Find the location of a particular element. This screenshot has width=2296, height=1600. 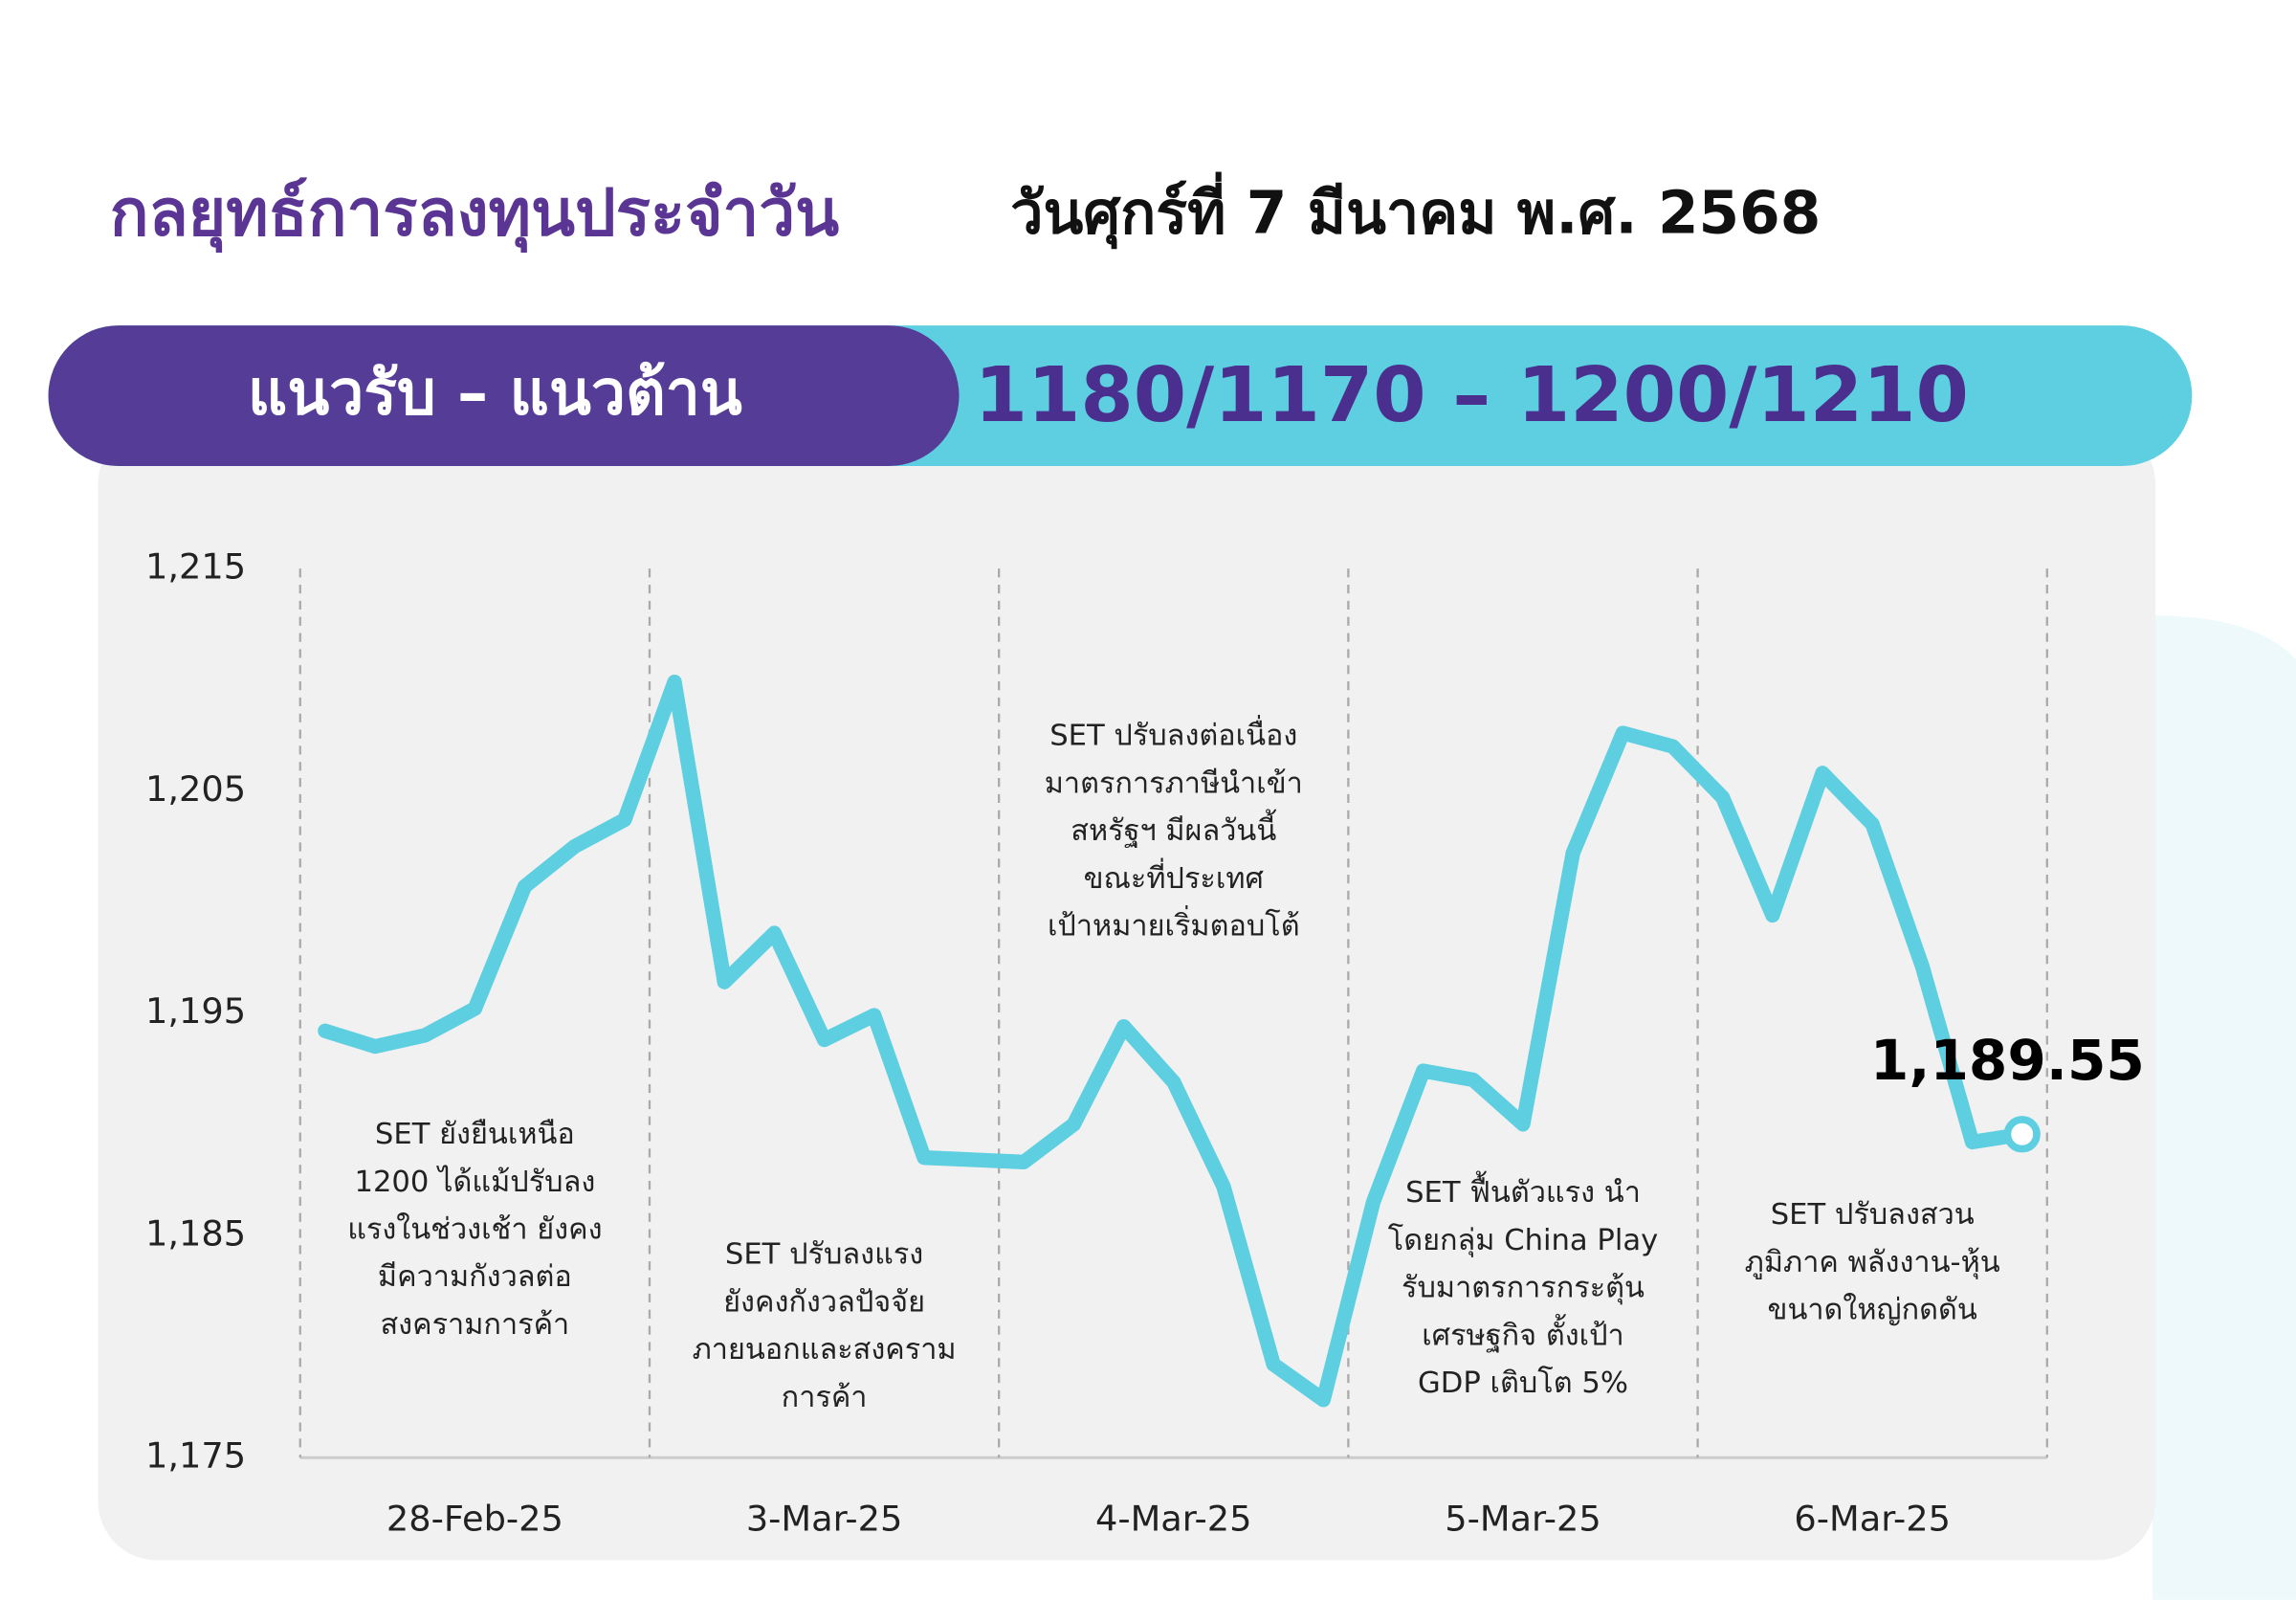

day-note: มาตรการภาษีนำเข้า is located at coordinates (1174, 783).